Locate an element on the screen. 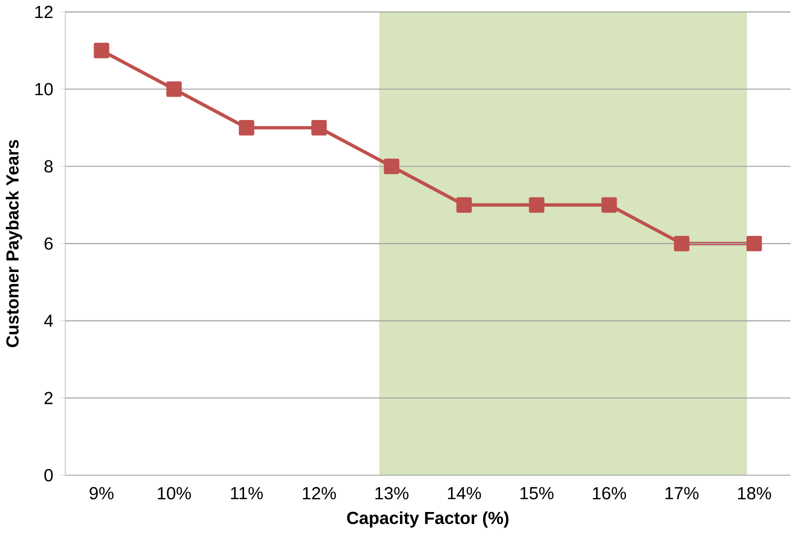 This screenshot has width=791, height=533. y-axis-title: Customer Payback Years is located at coordinates (14, 243).